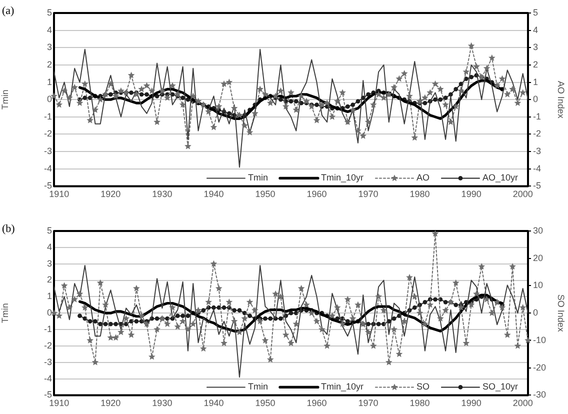 This screenshot has height=414, width=568. I want to click on y2-tick-label: -20, so click(539, 367).